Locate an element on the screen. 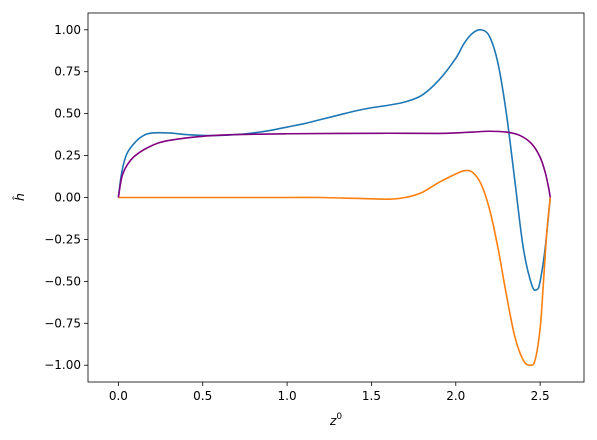 This screenshot has height=440, width=597. y-tick-label: 0.00 is located at coordinates (67, 198).